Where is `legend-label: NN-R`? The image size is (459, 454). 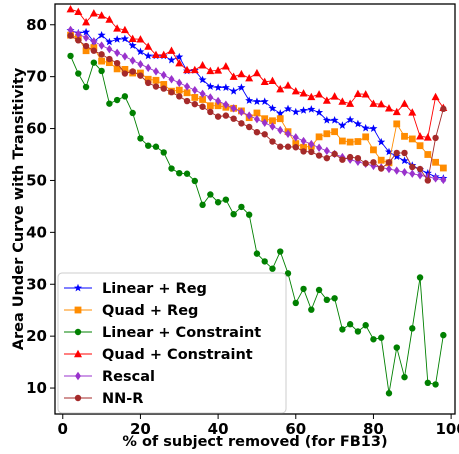 legend-label: NN-R is located at coordinates (122, 399).